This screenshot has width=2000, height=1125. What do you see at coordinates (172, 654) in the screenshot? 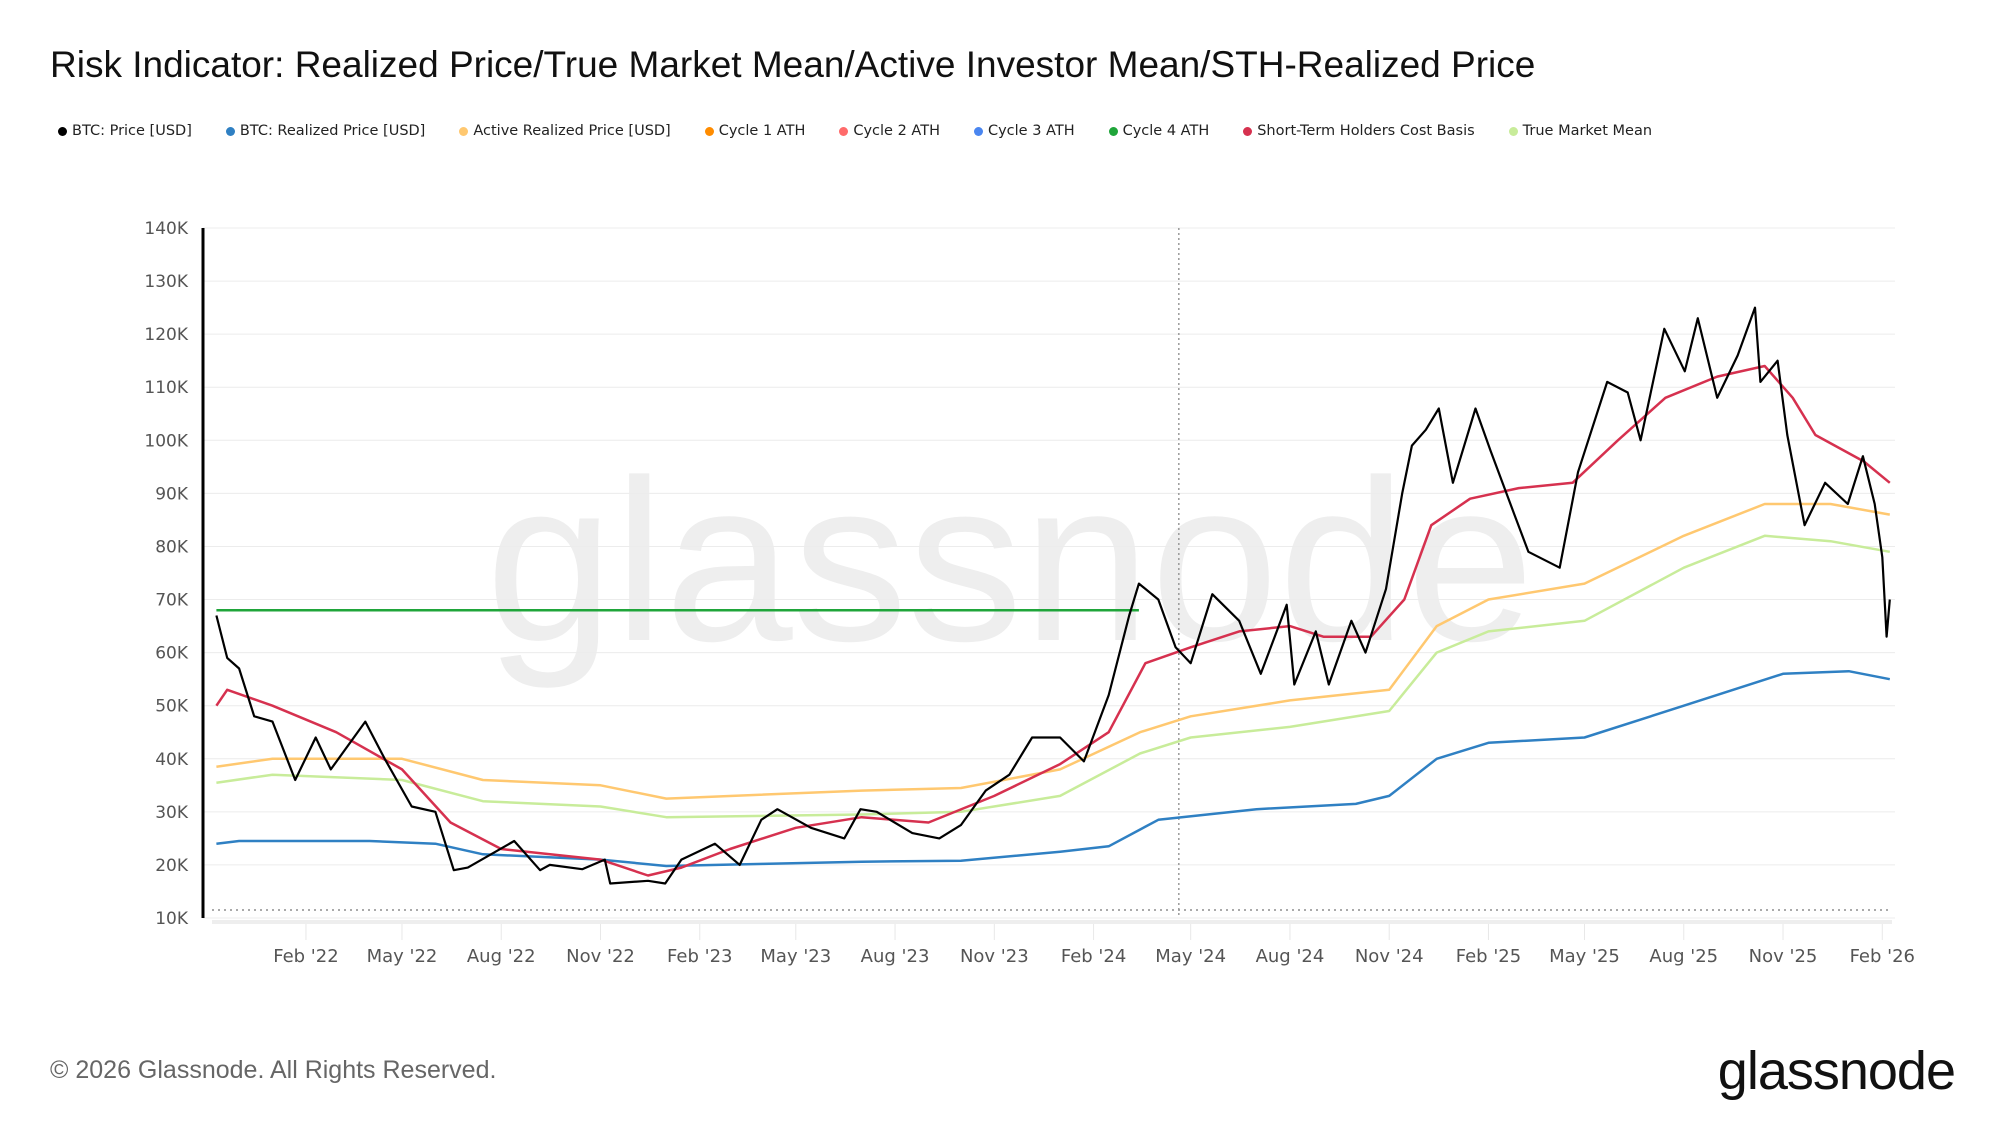
I see `y-tick-label: 60K` at bounding box center [172, 654].